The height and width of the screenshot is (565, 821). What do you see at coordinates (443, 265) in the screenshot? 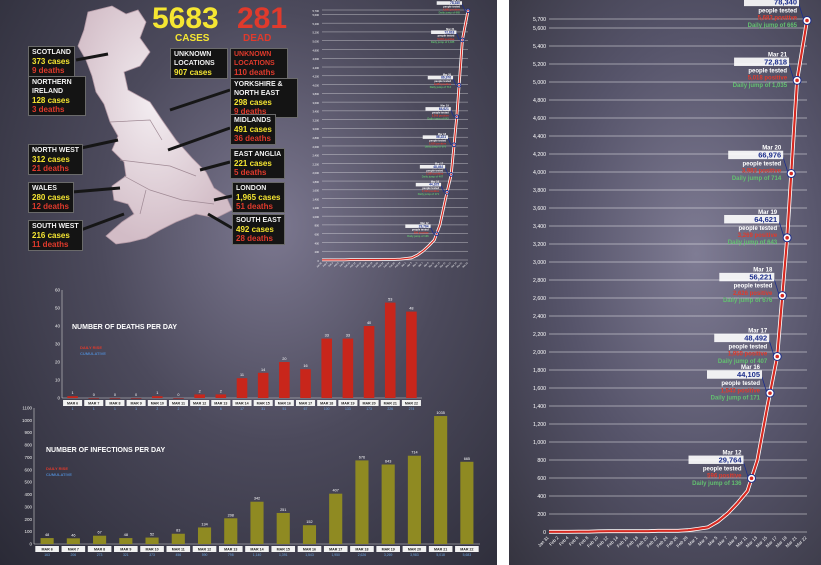
I see `mini-xtick-label: Mar 15` at bounding box center [443, 265].